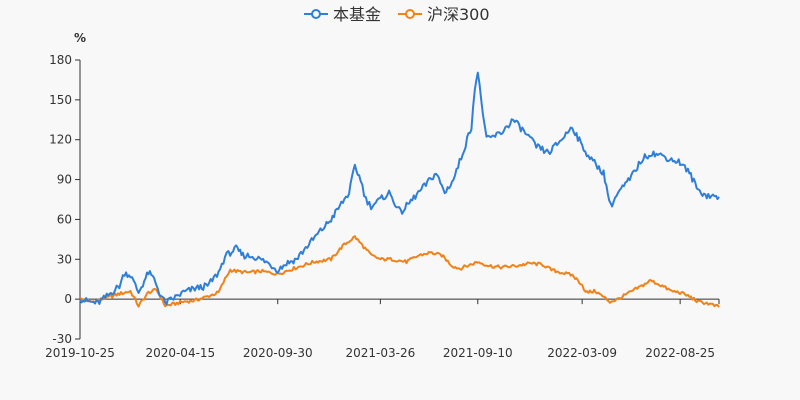  What do you see at coordinates (680, 353) in the screenshot?
I see `x-tick-label: 2022-08-25` at bounding box center [680, 353].